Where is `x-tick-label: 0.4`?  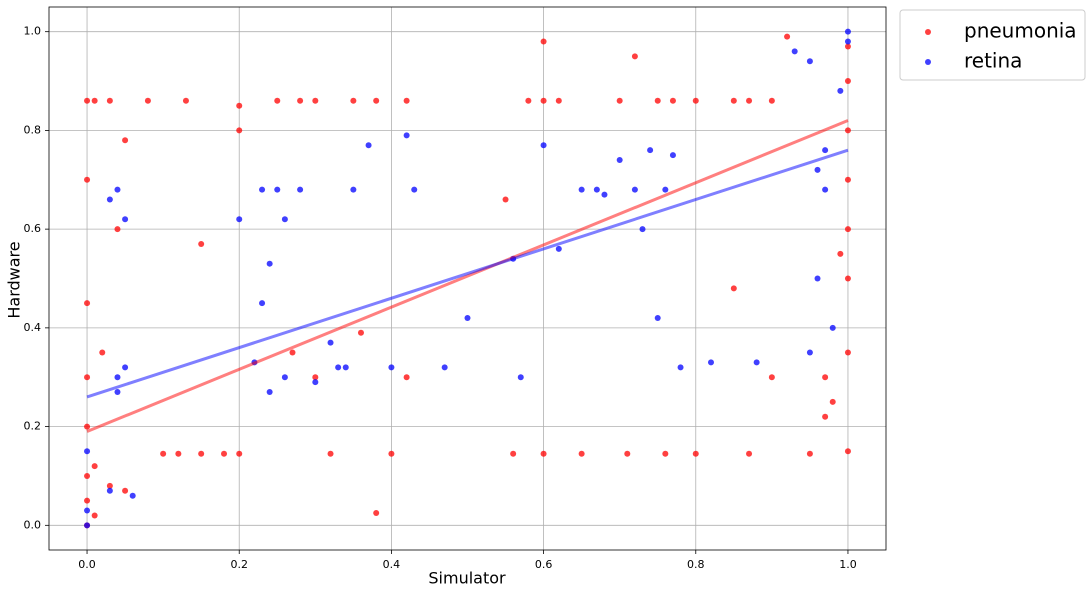 x-tick-label: 0.4 is located at coordinates (392, 564).